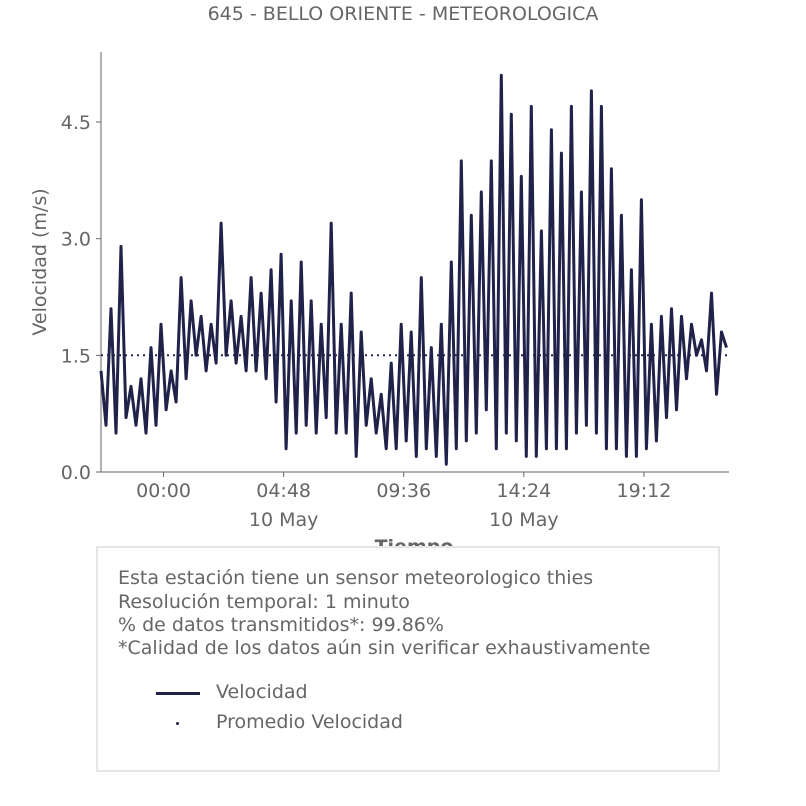 This screenshot has height=806, width=806. I want to click on legend-entry-promedio: Promedio Velocidad, so click(366, 723).